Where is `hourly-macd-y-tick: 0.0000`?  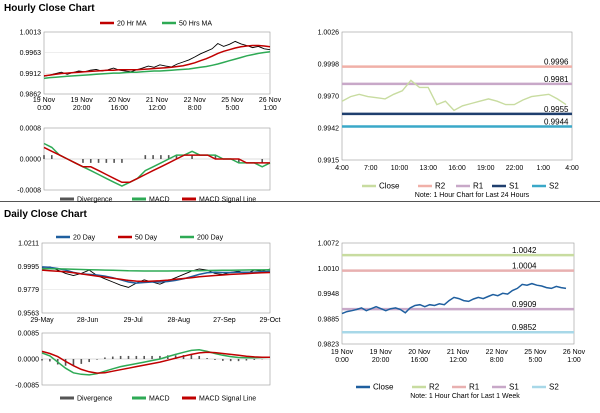
hourly-macd-y-tick: 0.0000 is located at coordinates (31, 160).